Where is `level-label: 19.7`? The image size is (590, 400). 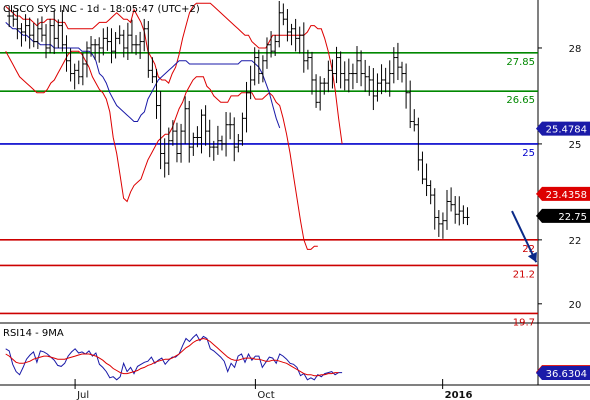 level-label: 19.7 is located at coordinates (524, 322).